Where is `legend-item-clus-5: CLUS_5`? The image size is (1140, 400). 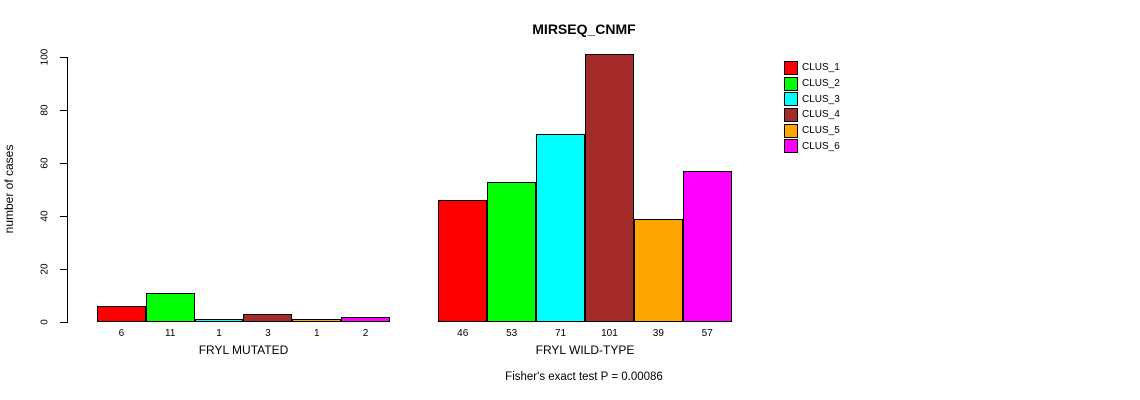 legend-item-clus-5: CLUS_5 is located at coordinates (812, 131).